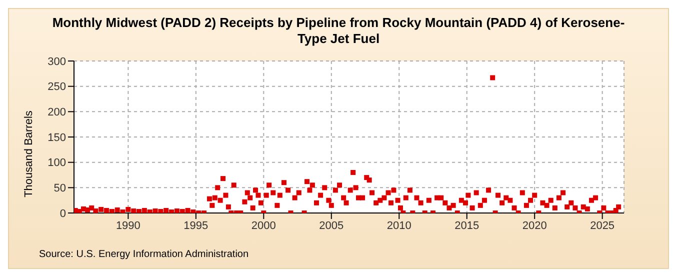  What do you see at coordinates (63, 214) in the screenshot?
I see `y-tick-label: 0` at bounding box center [63, 214].